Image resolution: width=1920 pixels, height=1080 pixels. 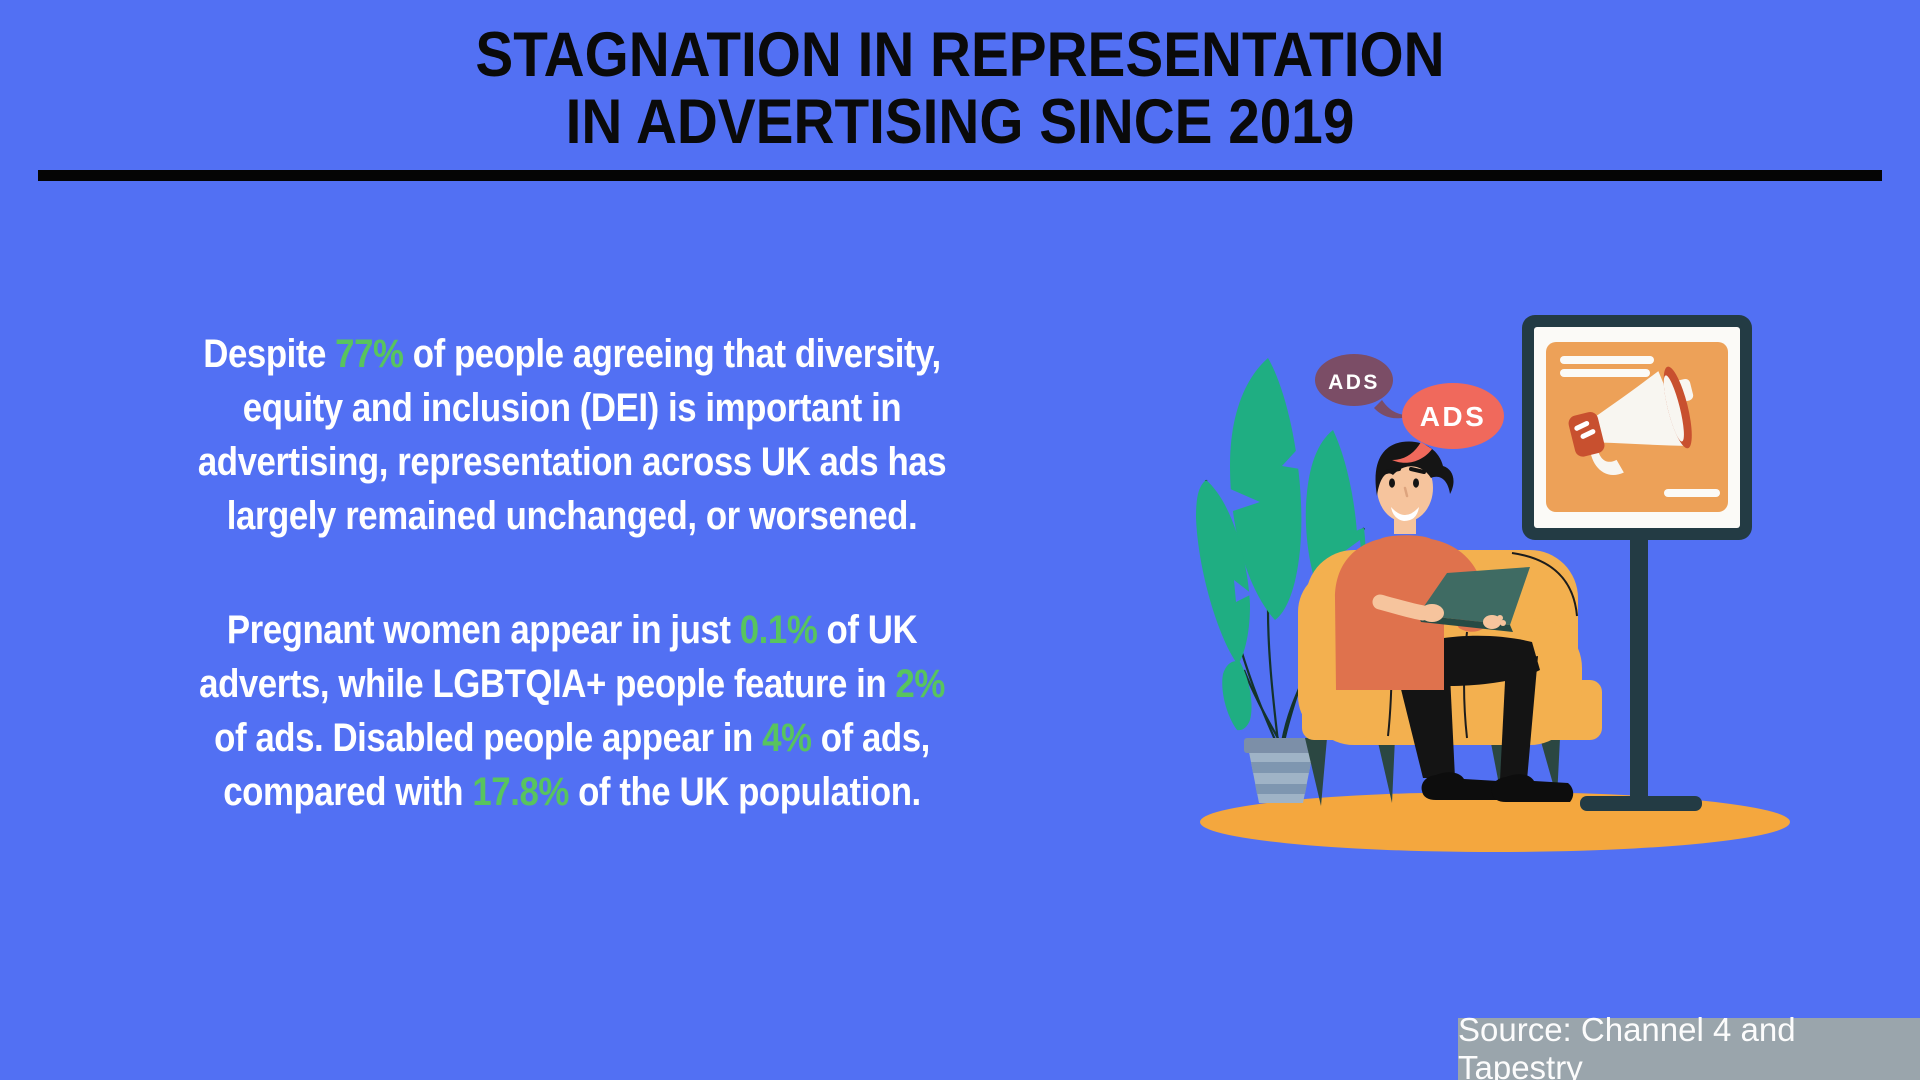 What do you see at coordinates (1453, 416) in the screenshot?
I see `ads-label-large: ADS` at bounding box center [1453, 416].